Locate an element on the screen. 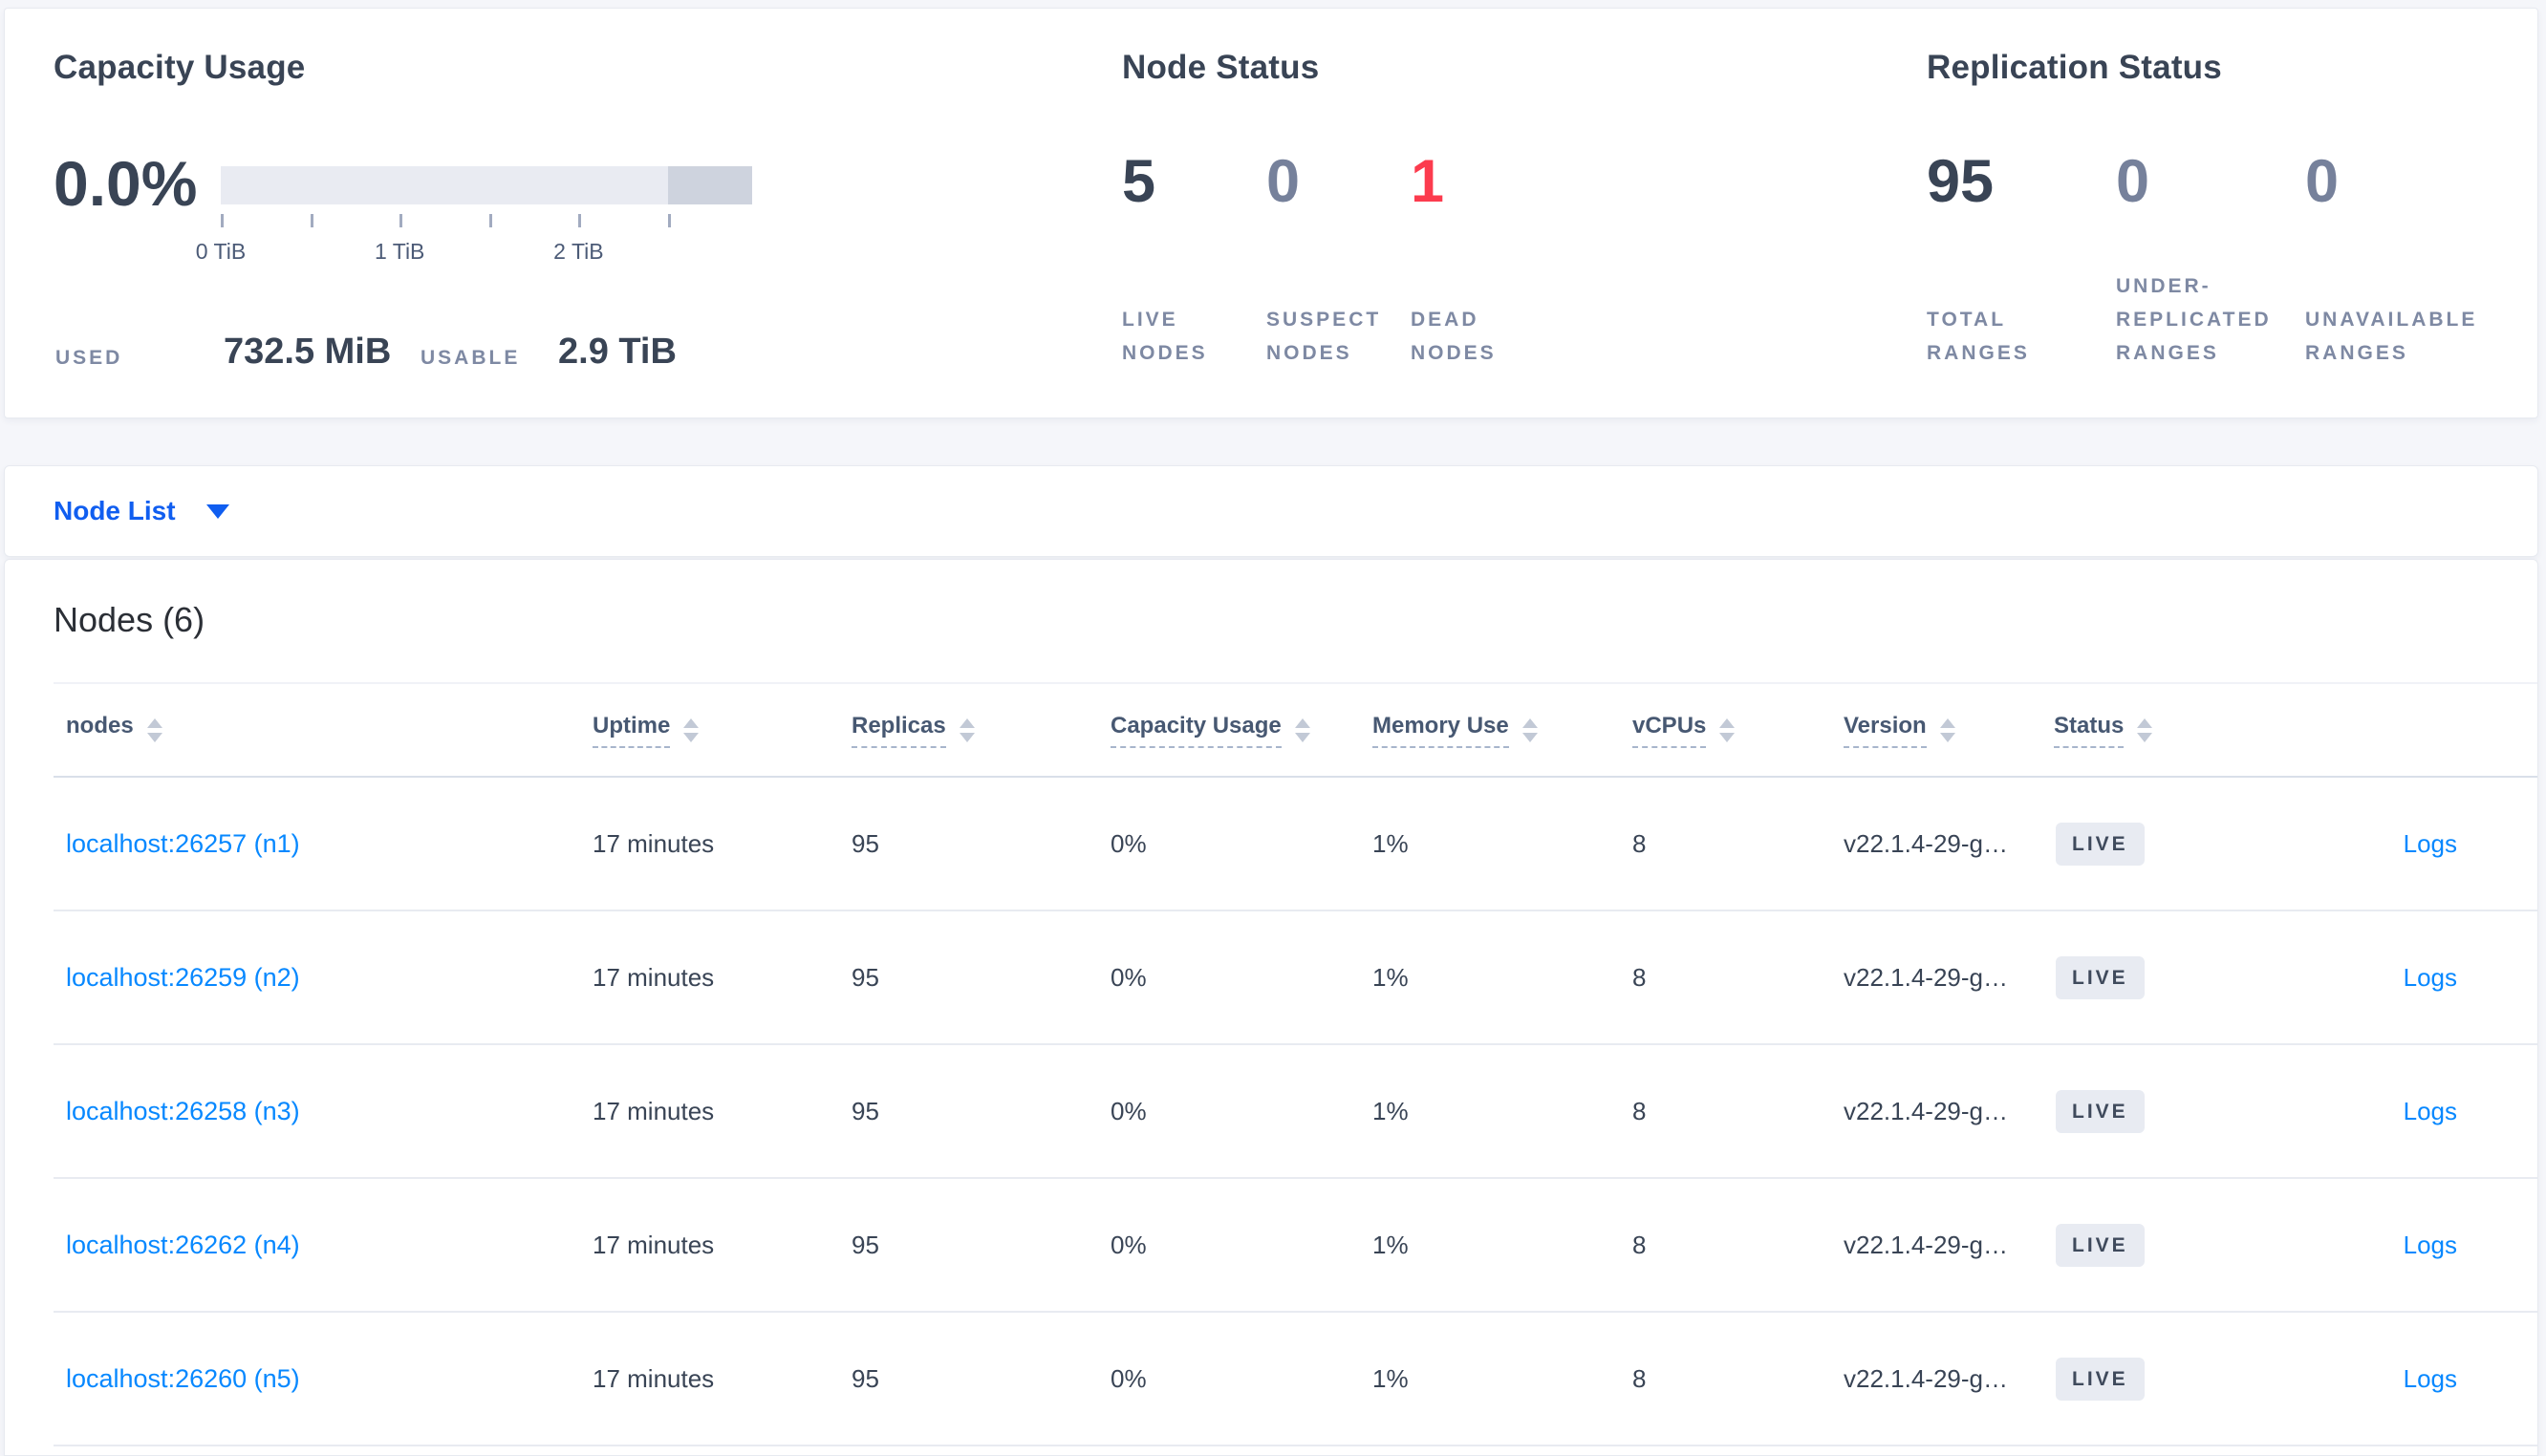 The height and width of the screenshot is (1456, 2546). usable-capacity-label: USABLE is located at coordinates (471, 358).